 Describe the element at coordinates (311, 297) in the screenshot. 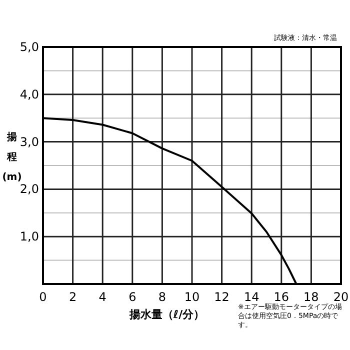

I see `x-tick-label: 18` at that location.